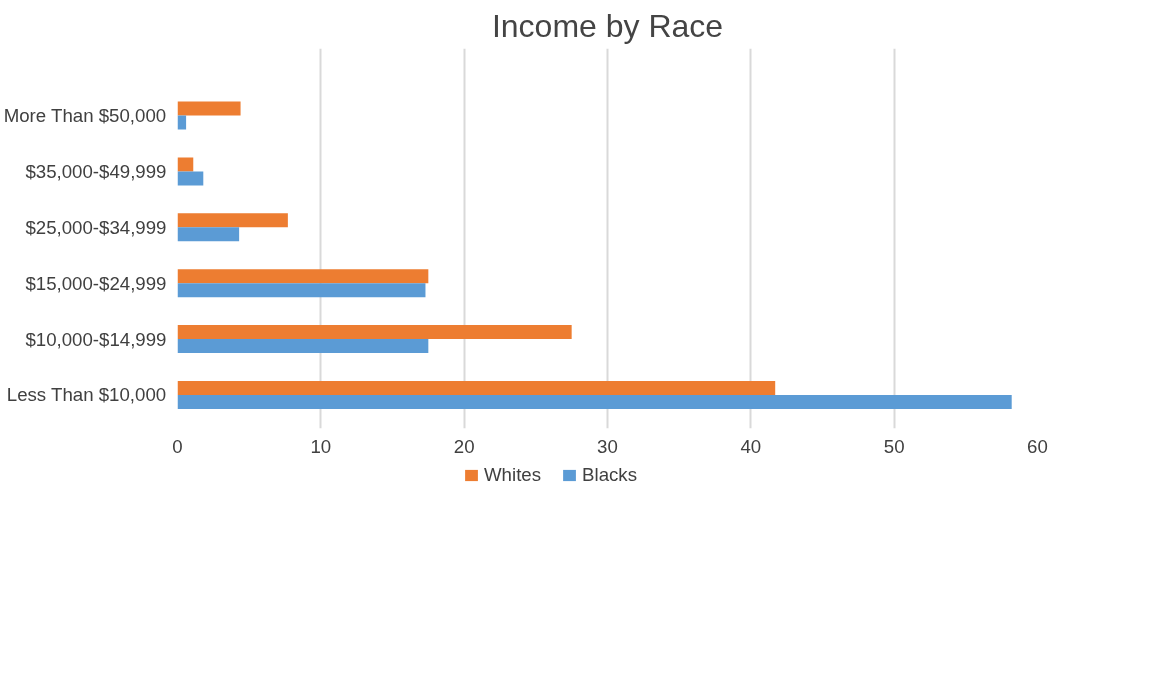  What do you see at coordinates (1037, 446) in the screenshot?
I see `x-tick-label: 60` at bounding box center [1037, 446].